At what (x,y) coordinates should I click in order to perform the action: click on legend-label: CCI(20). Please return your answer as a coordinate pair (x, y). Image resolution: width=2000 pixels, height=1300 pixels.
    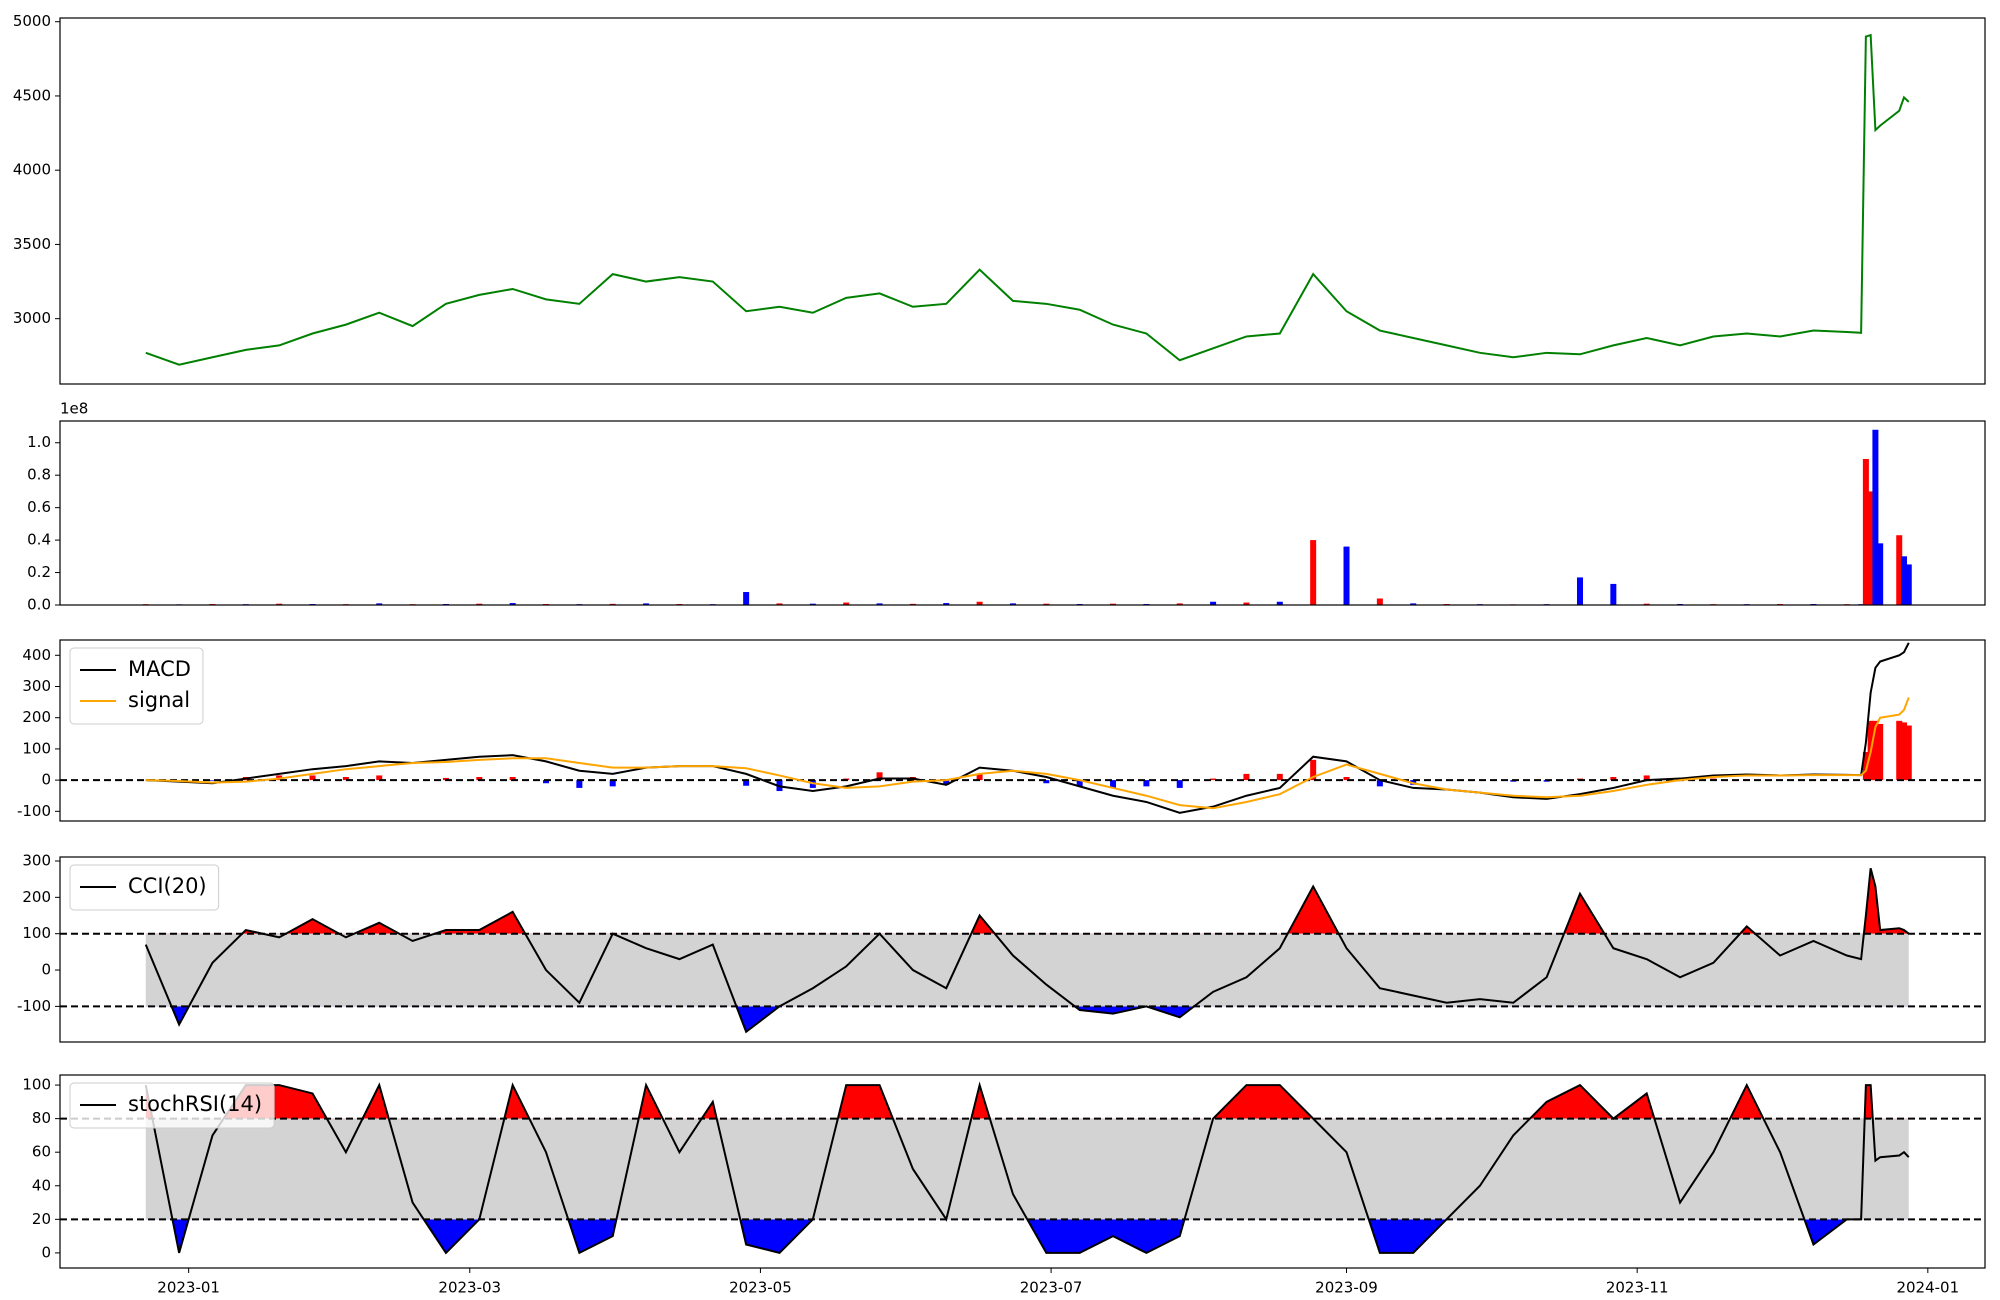
    Looking at the image, I should click on (167, 886).